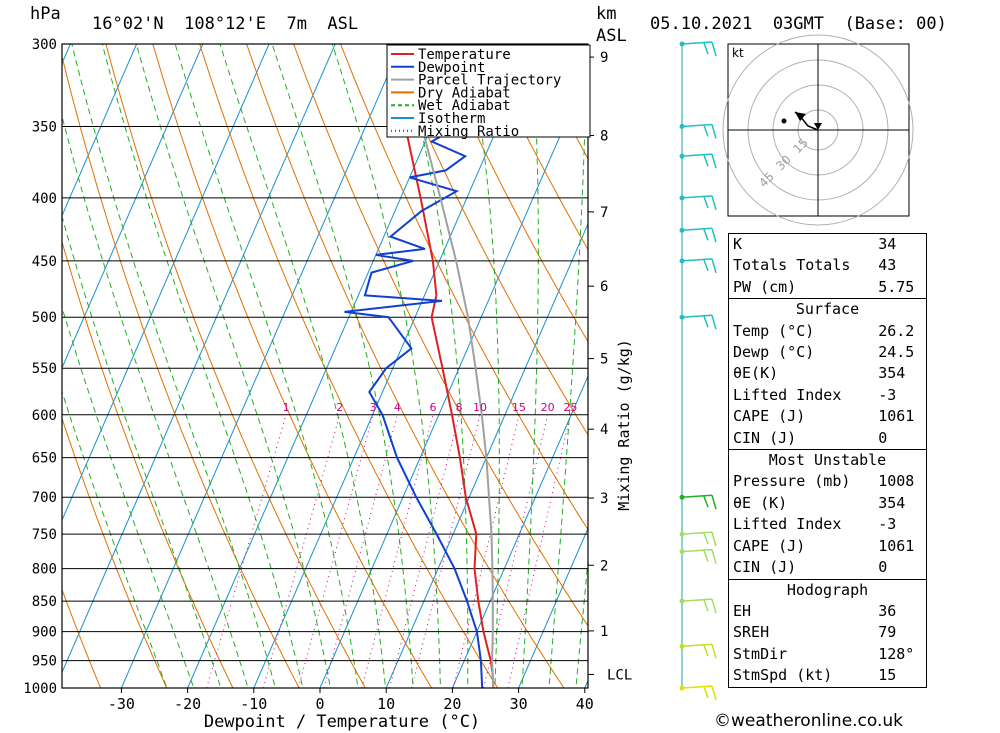 Image resolution: width=1000 pixels, height=733 pixels. What do you see at coordinates (698, 371) in the screenshot?
I see `wind-barbs` at bounding box center [698, 371].